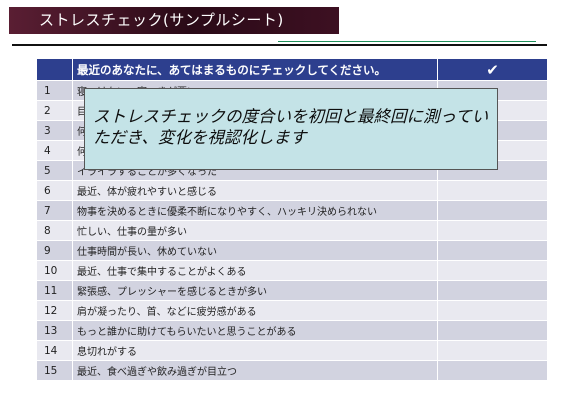 The image size is (569, 414). I want to click on row-number: 7, so click(54, 210).